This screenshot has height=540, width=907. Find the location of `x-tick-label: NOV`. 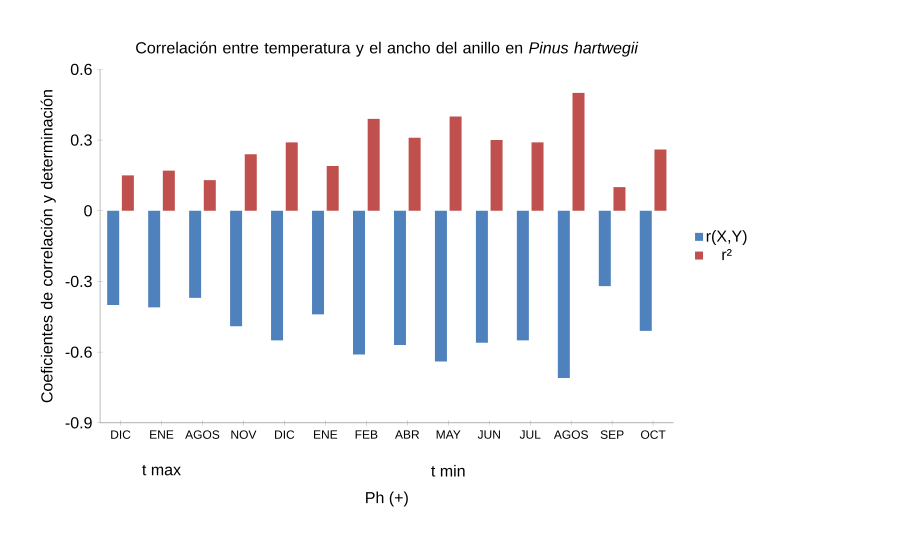

x-tick-label: NOV is located at coordinates (243, 434).